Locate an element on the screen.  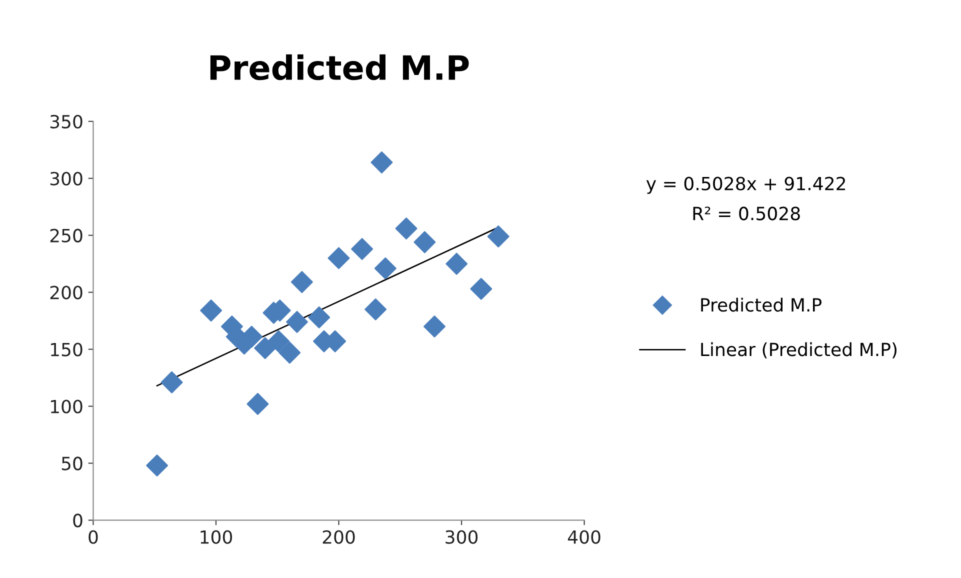
text: R² = 0.5028 is located at coordinates (746, 213).